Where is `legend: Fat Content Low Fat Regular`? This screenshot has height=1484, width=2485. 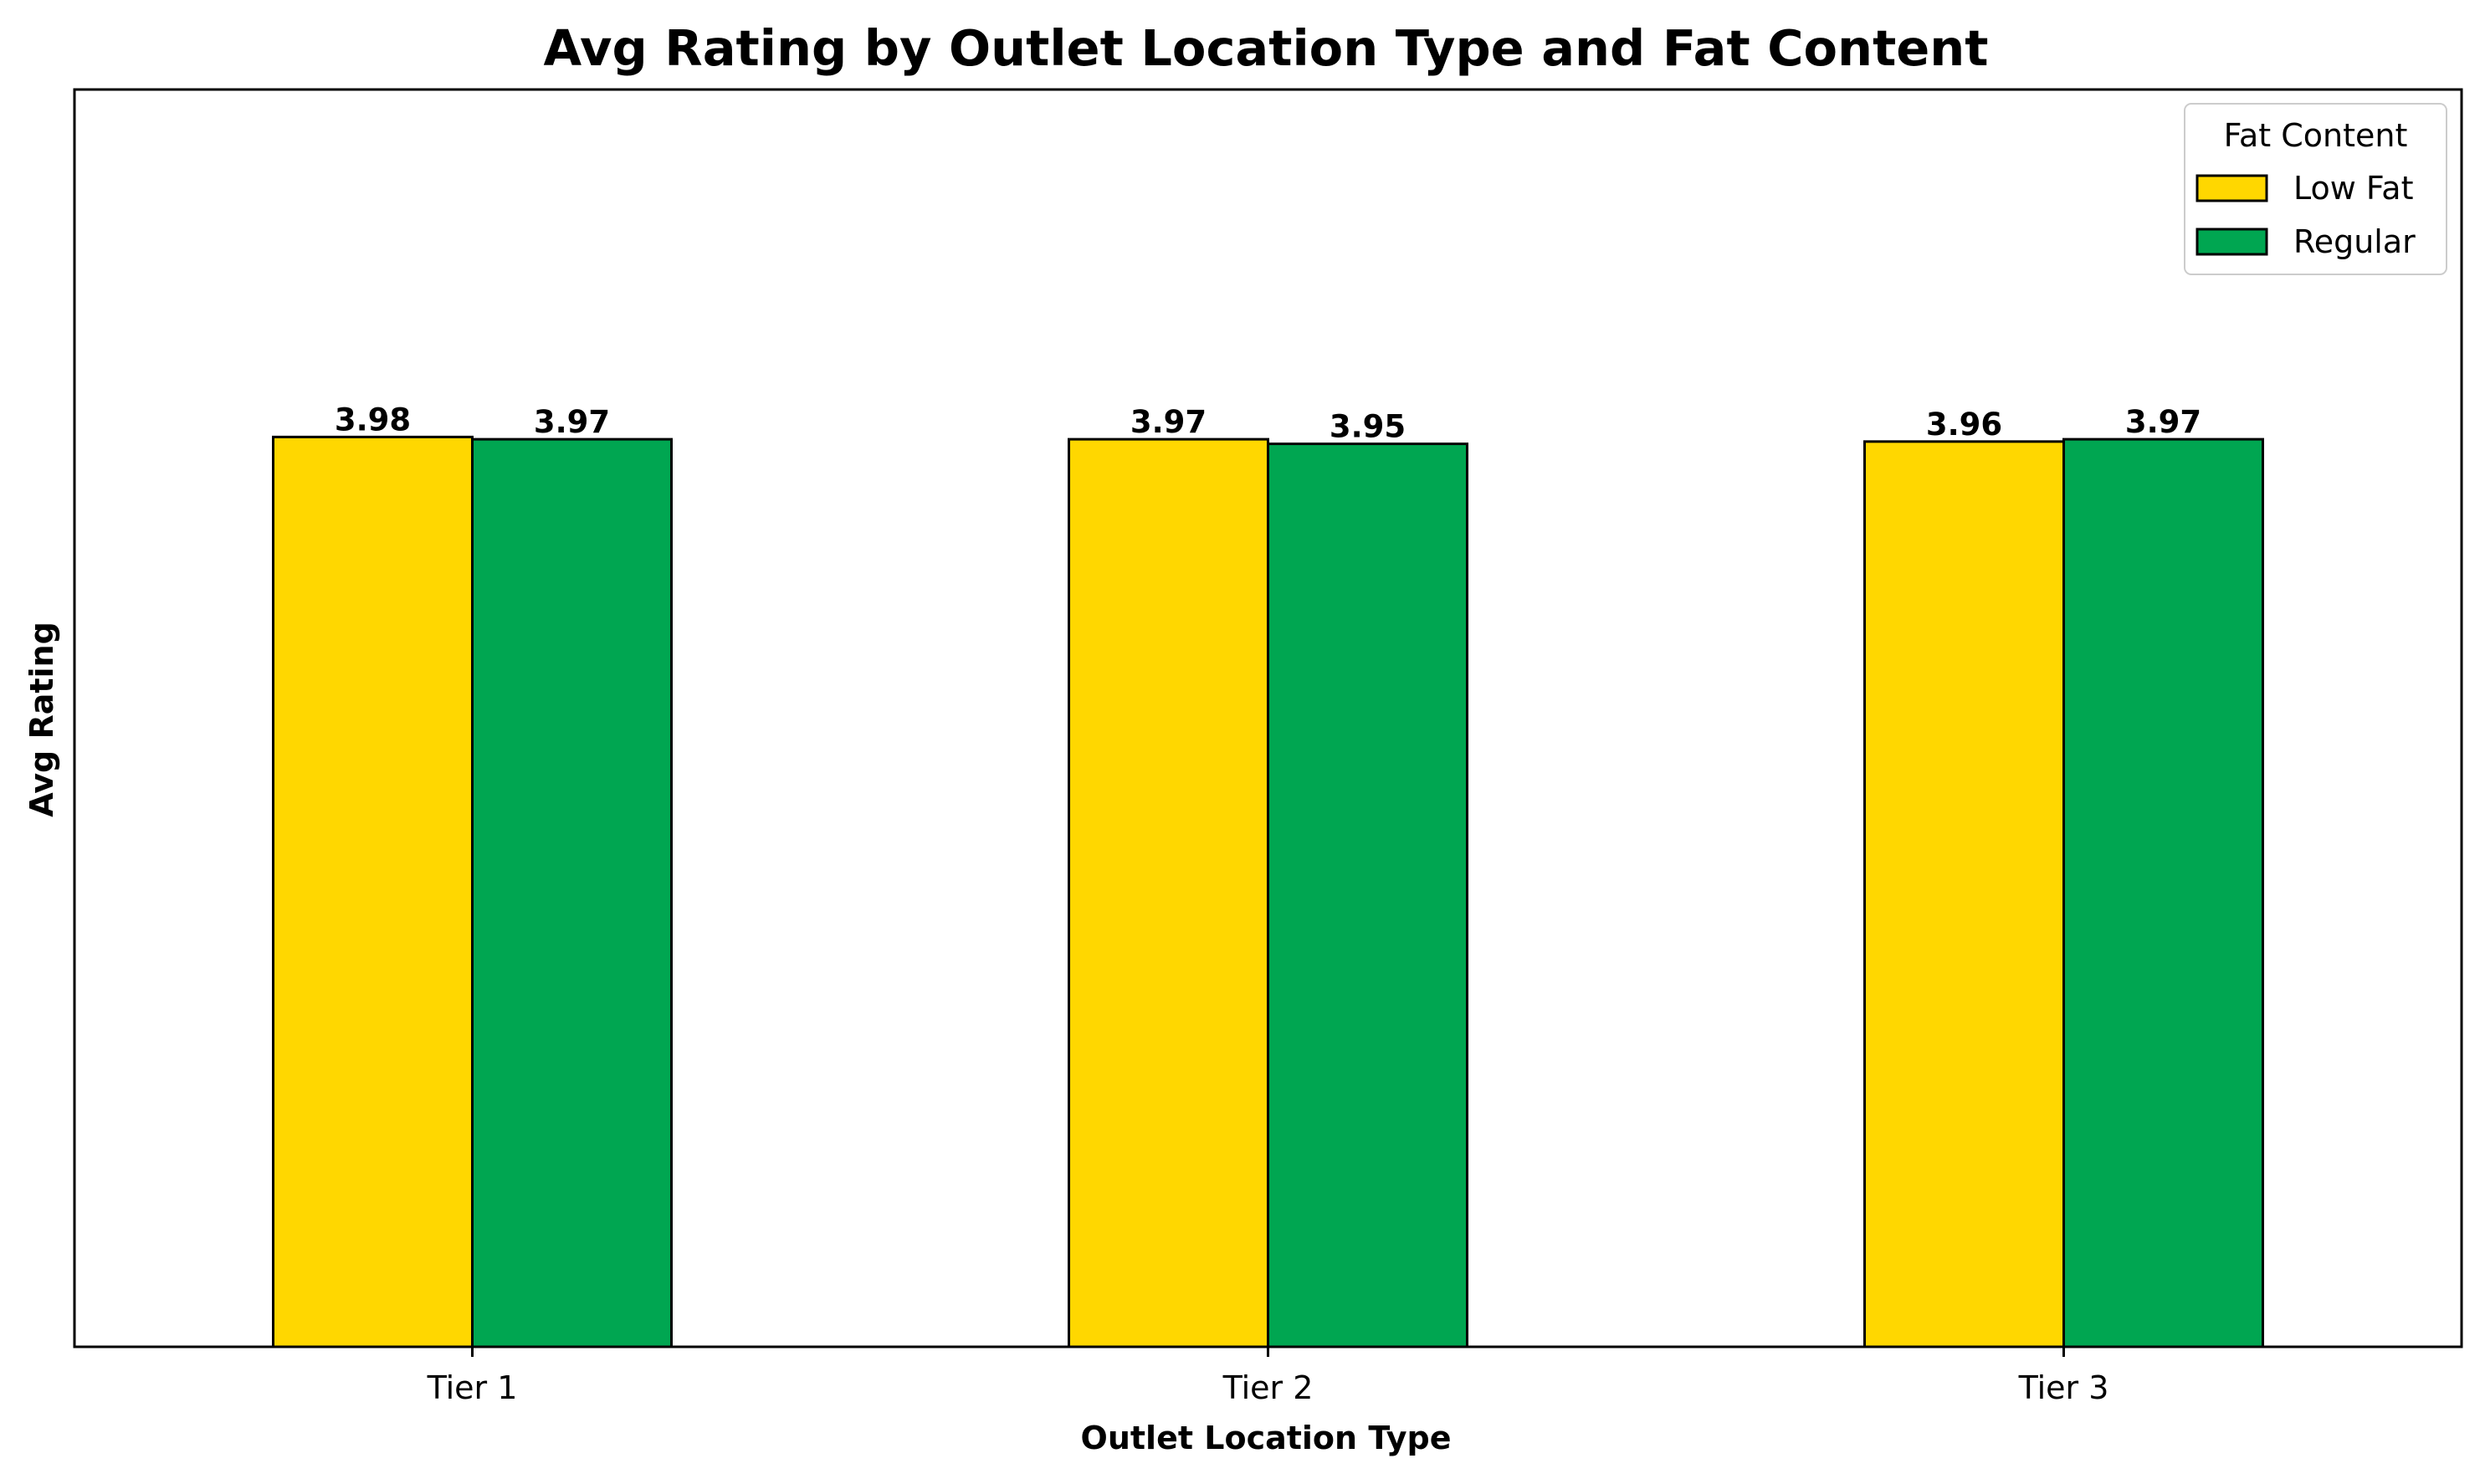
legend: Fat Content Low Fat Regular is located at coordinates (2315, 189).